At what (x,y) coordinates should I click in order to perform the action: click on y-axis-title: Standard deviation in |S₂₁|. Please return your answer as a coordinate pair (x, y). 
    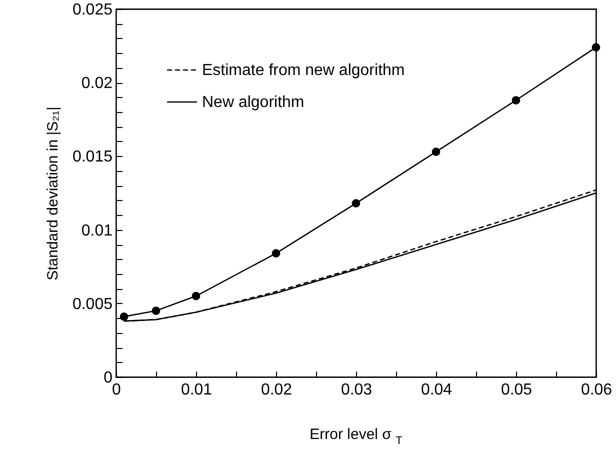
    Looking at the image, I should click on (53, 193).